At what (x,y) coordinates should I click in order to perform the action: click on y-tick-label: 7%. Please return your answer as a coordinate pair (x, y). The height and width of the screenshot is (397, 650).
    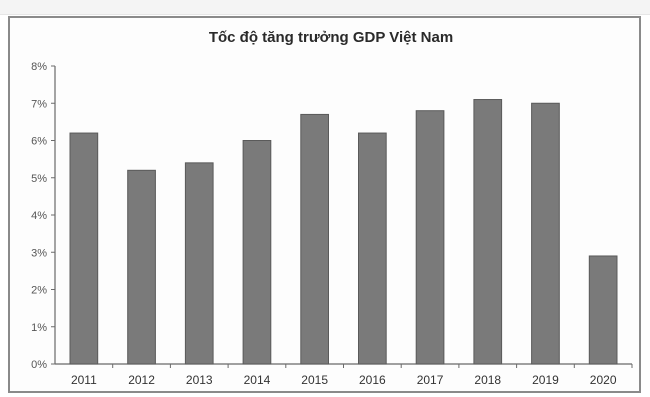
    Looking at the image, I should click on (39, 104).